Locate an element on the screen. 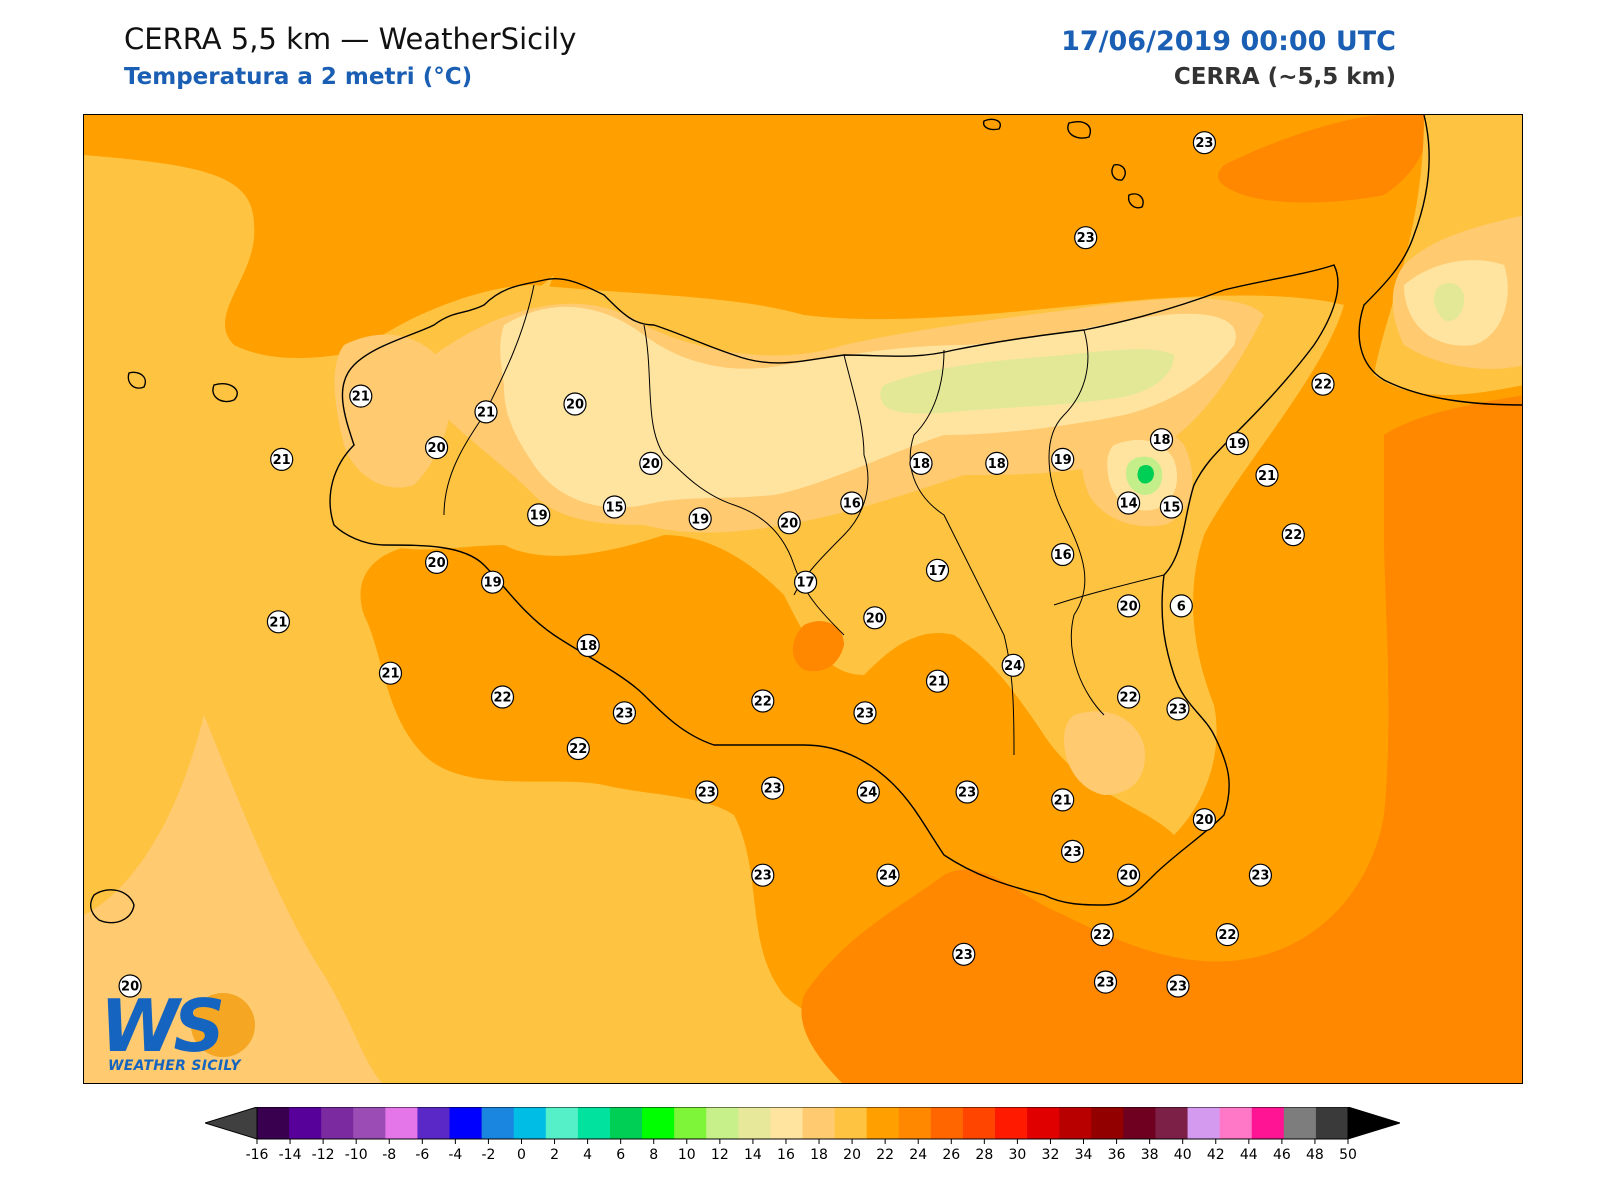  colorbar-tick-label: 32 is located at coordinates (1051, 1155).